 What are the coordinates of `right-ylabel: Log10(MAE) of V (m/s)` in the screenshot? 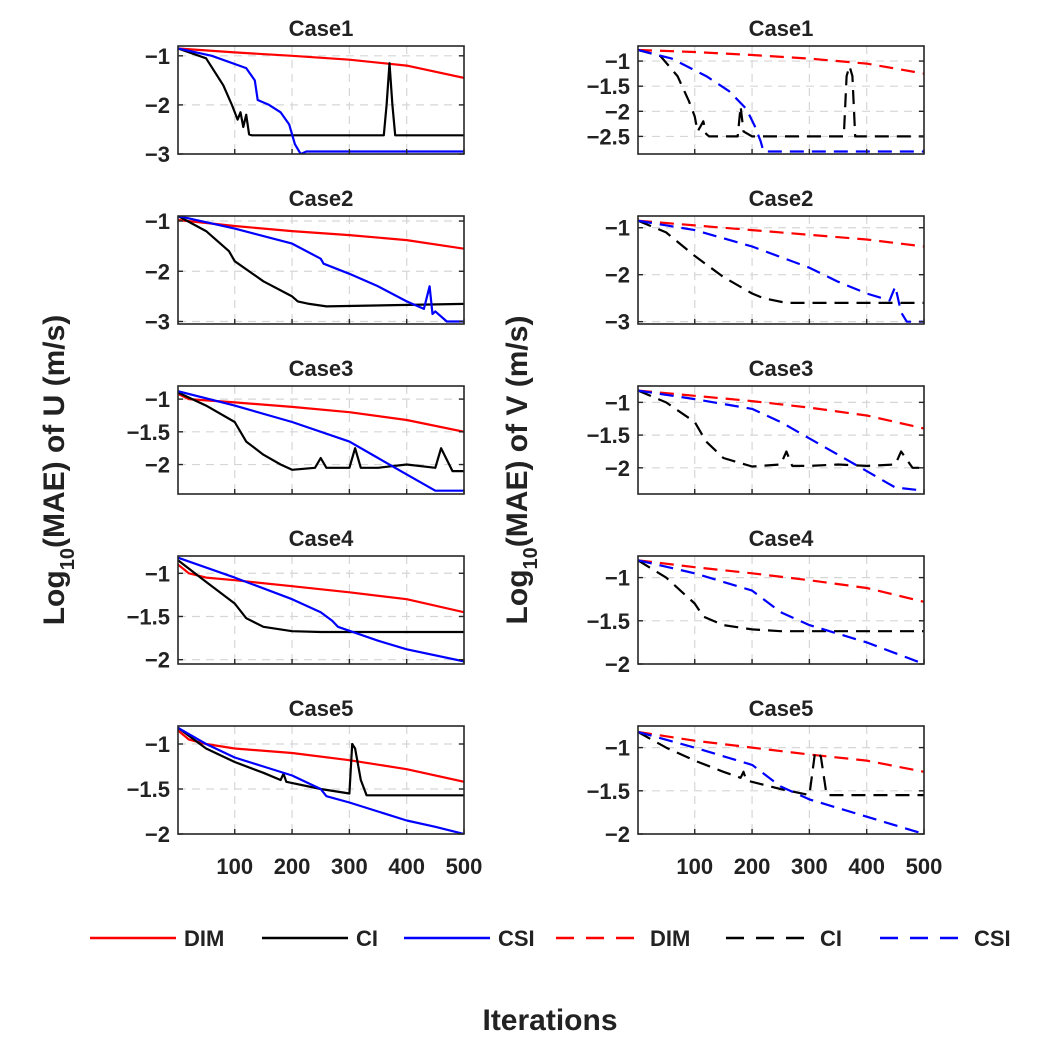 It's located at (521, 470).